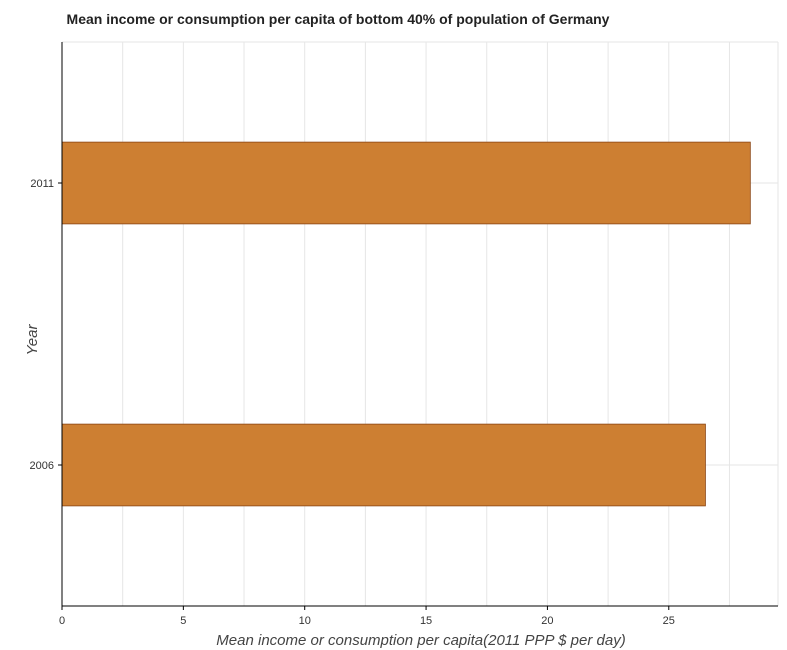 The width and height of the screenshot is (787, 650). What do you see at coordinates (406, 183) in the screenshot?
I see `bar-2011` at bounding box center [406, 183].